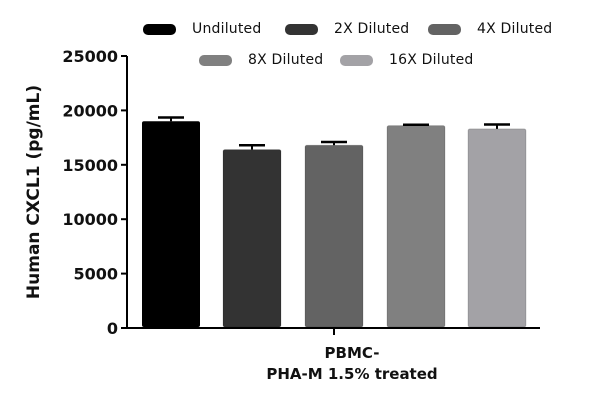  What do you see at coordinates (171, 224) in the screenshot?
I see `bar-undiluted` at bounding box center [171, 224].